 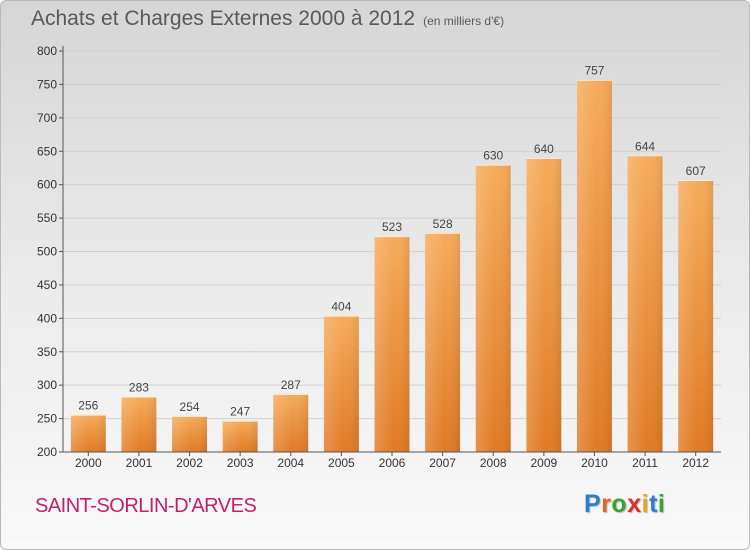 I want to click on logo-letter: o, so click(x=619, y=504).